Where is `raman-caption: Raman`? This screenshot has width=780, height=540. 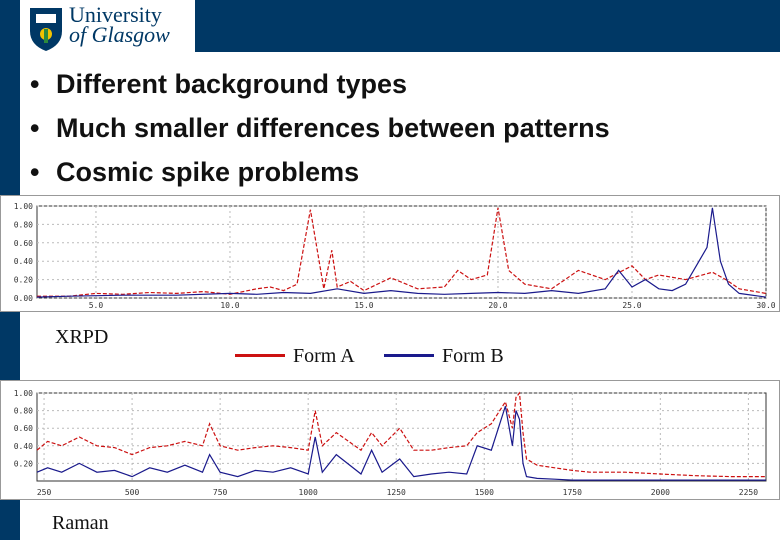 raman-caption: Raman is located at coordinates (80, 523).